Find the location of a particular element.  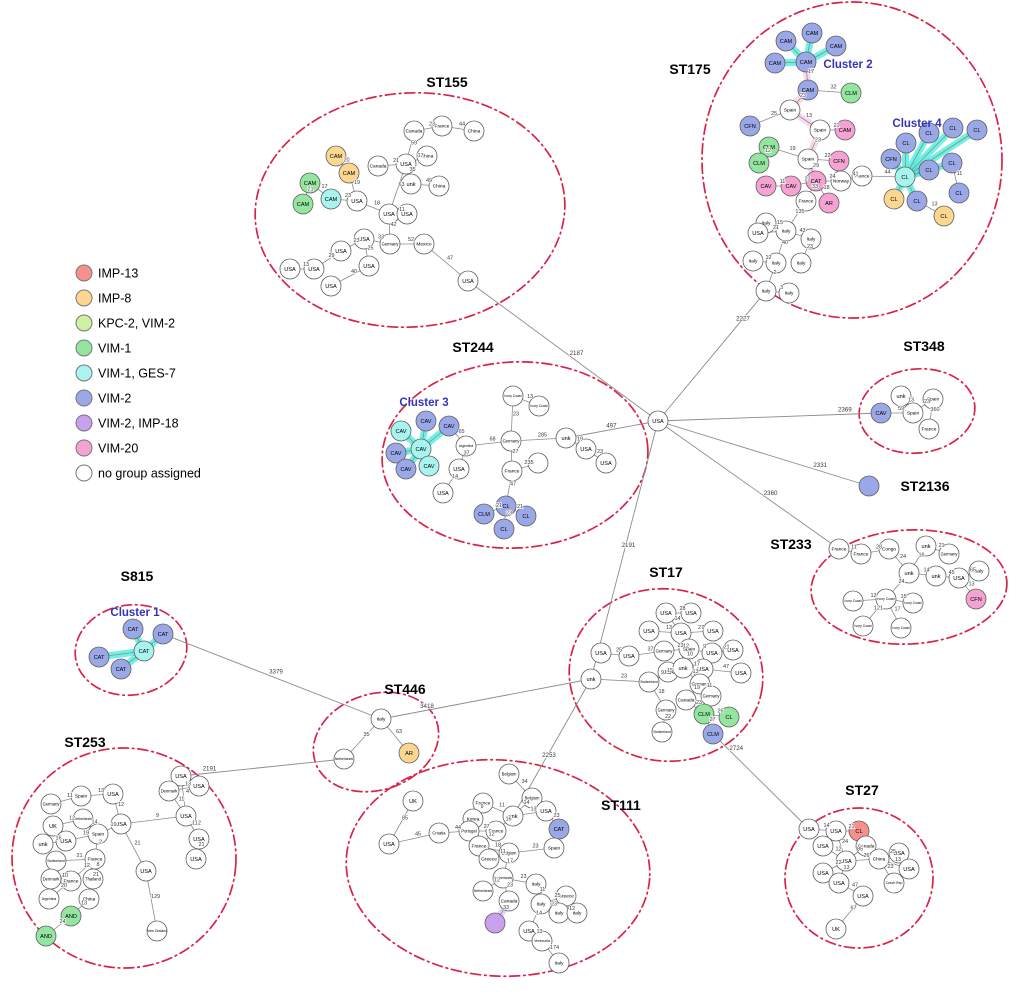

node-greece is located at coordinates (489, 859).